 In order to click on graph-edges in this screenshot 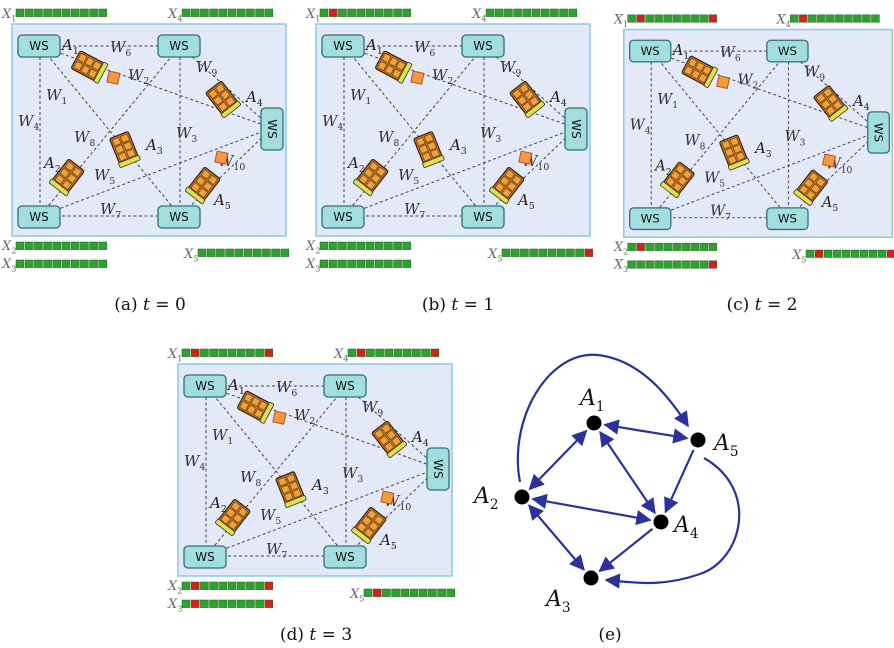, I will do `click(628, 471)`.